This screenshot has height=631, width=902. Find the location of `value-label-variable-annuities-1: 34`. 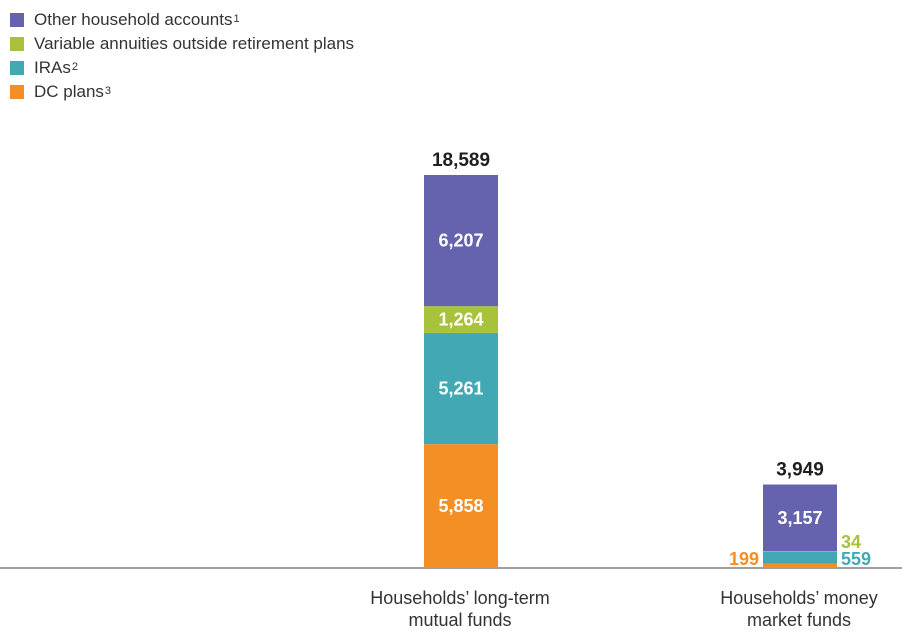

value-label-variable-annuities-1: 34 is located at coordinates (851, 542).